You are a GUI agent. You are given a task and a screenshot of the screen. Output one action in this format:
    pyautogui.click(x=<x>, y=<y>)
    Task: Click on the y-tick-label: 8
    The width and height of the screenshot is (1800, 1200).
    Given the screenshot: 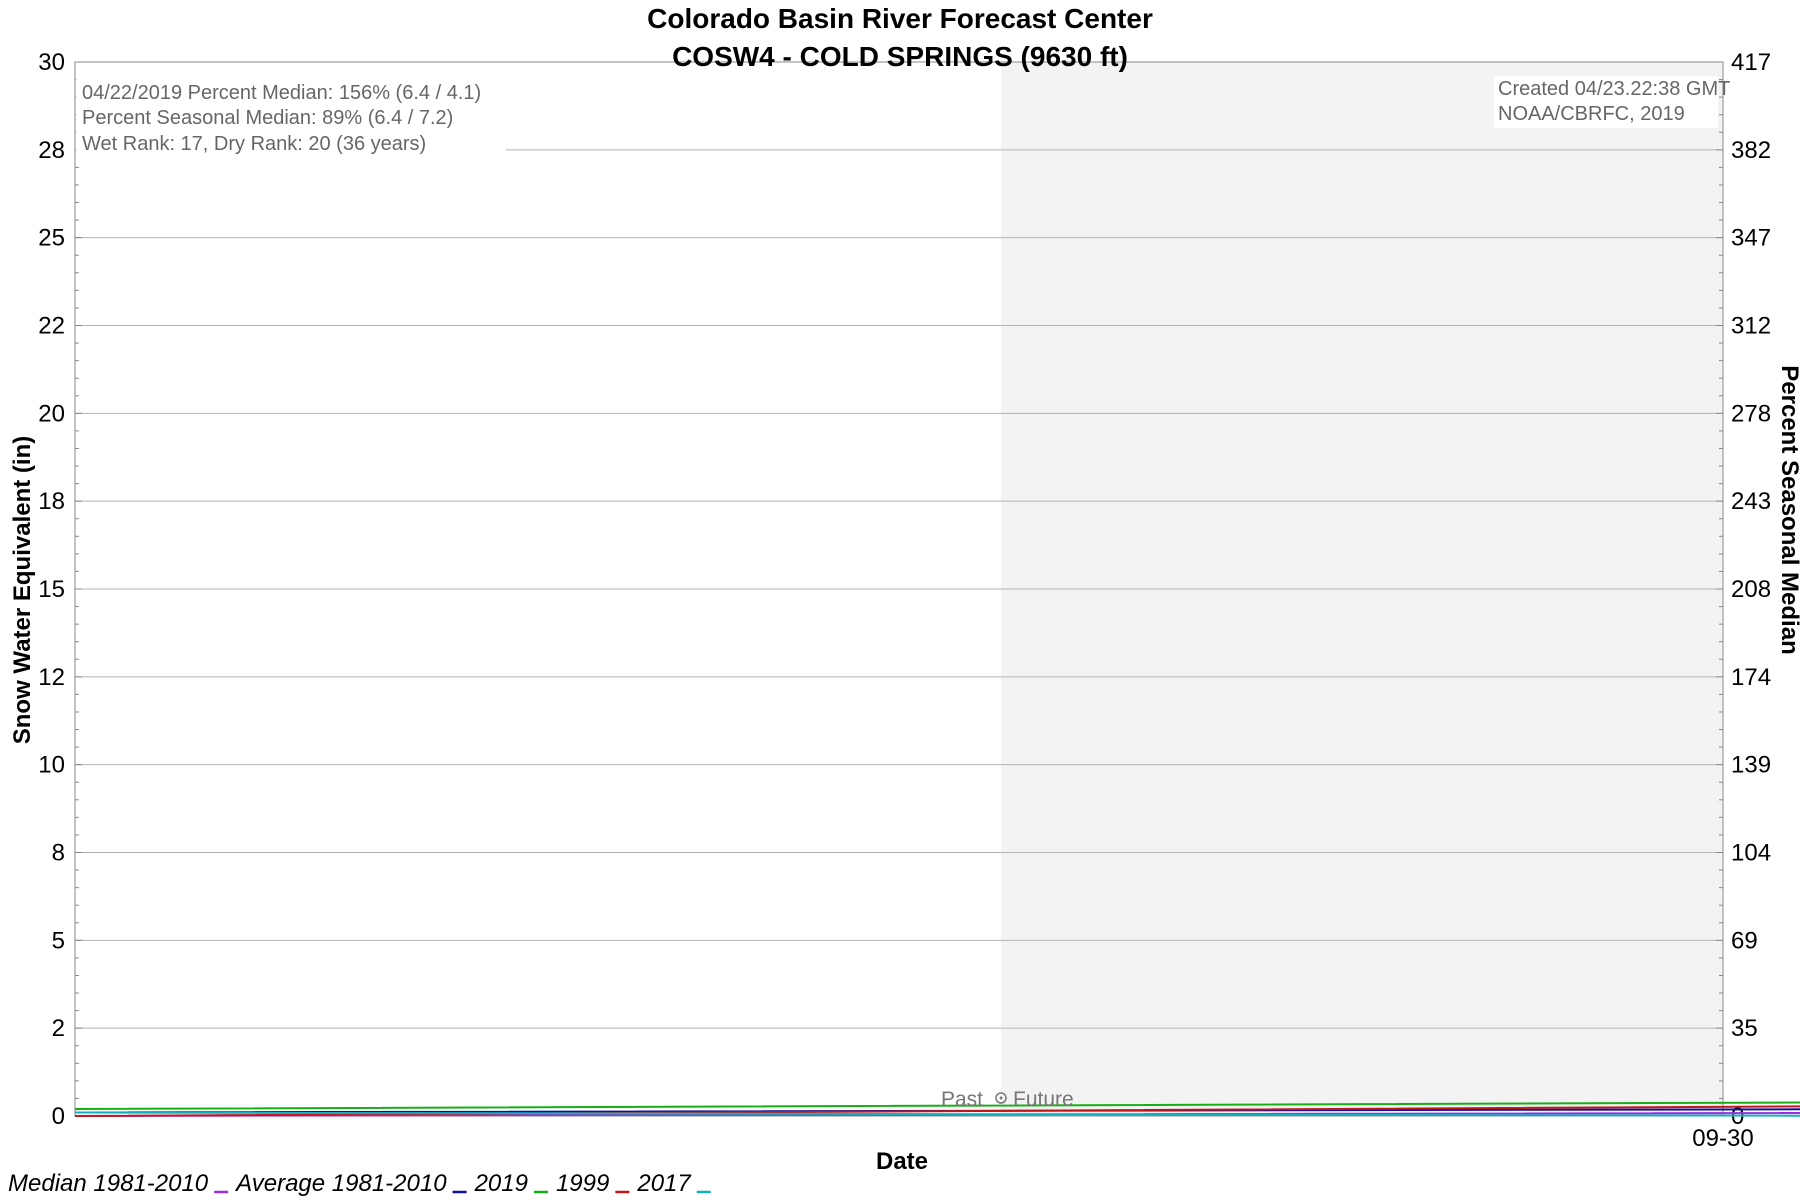 What is the action you would take?
    pyautogui.click(x=58, y=853)
    